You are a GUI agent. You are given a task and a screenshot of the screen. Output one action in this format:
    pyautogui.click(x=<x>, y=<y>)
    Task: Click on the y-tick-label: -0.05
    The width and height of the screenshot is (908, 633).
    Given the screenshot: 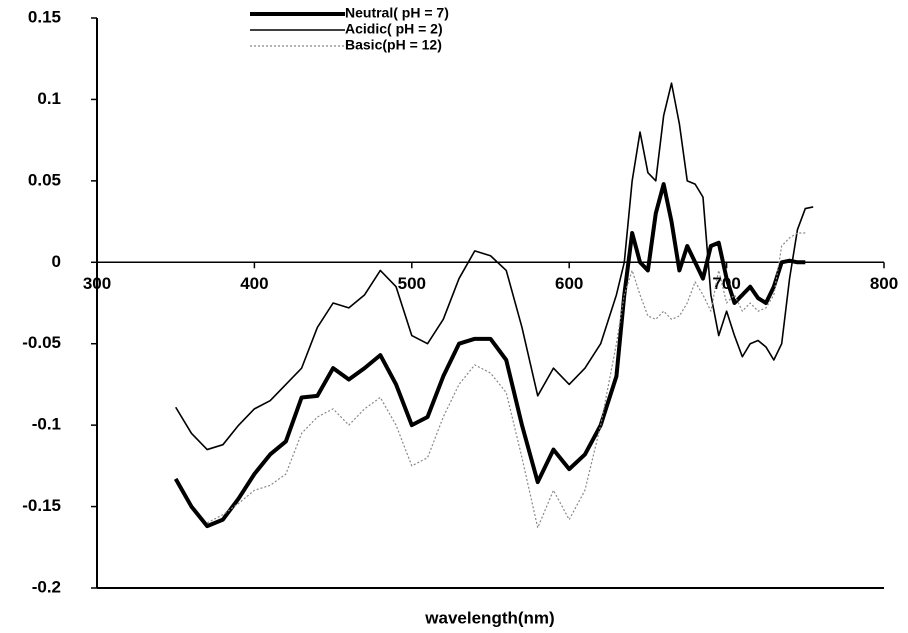 What is the action you would take?
    pyautogui.click(x=41, y=342)
    